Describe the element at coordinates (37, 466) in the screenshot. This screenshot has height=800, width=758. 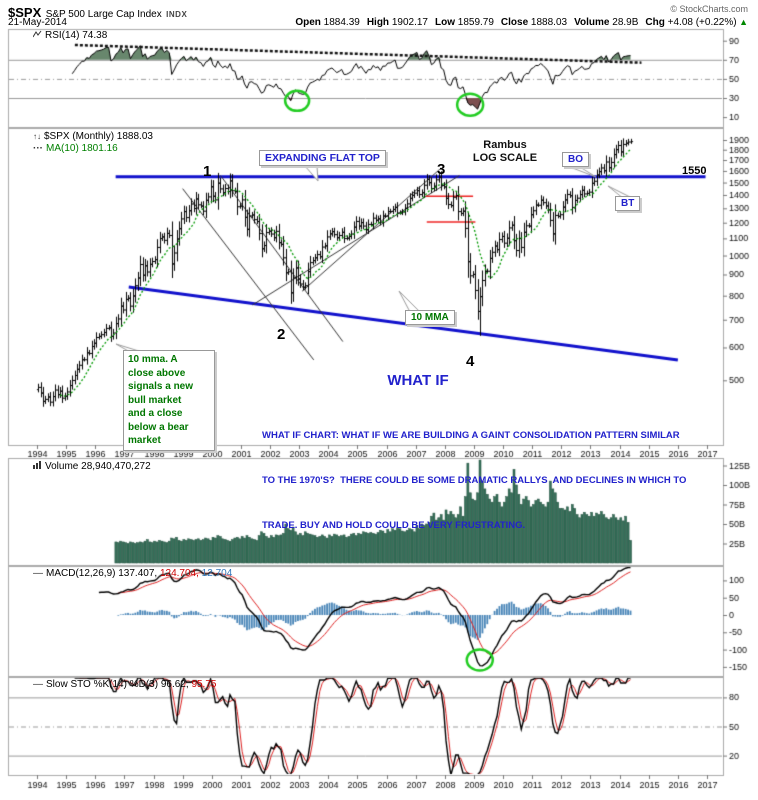
I see `volume-bars-icon` at that location.